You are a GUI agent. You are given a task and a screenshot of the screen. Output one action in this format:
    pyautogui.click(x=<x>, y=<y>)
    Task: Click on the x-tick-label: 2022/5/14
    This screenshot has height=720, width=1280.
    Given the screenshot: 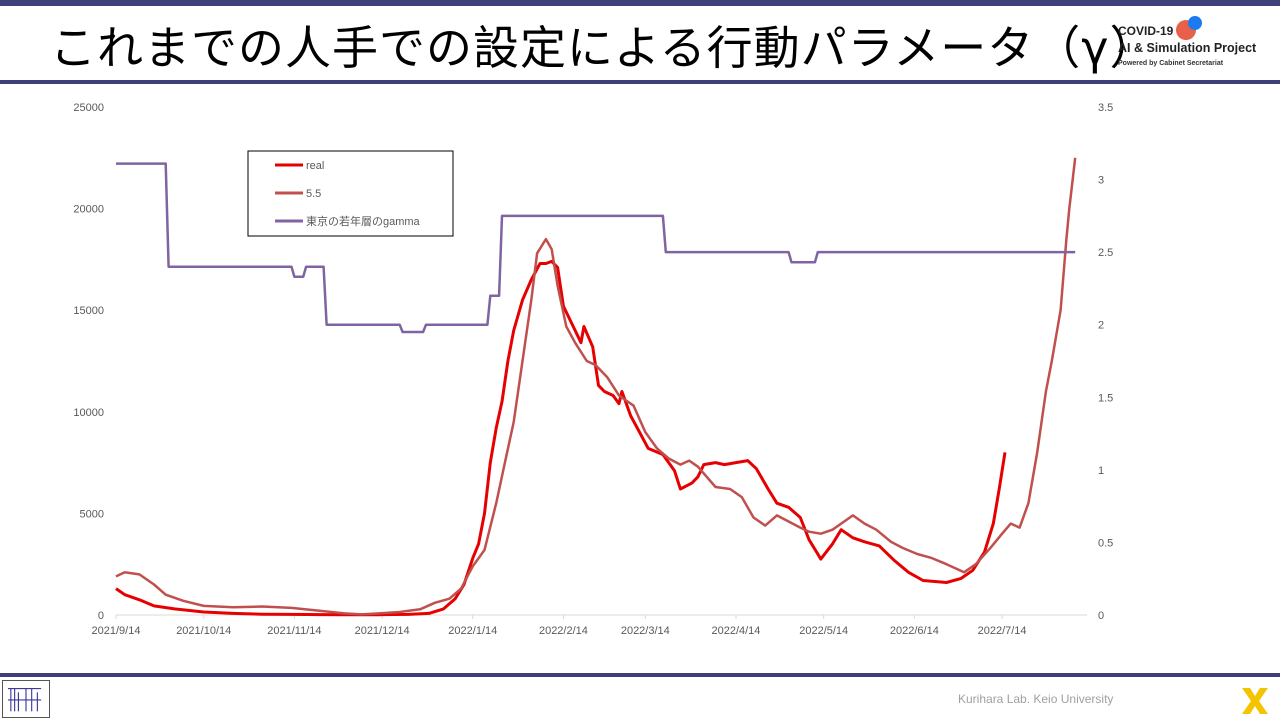 What is the action you would take?
    pyautogui.click(x=823, y=631)
    